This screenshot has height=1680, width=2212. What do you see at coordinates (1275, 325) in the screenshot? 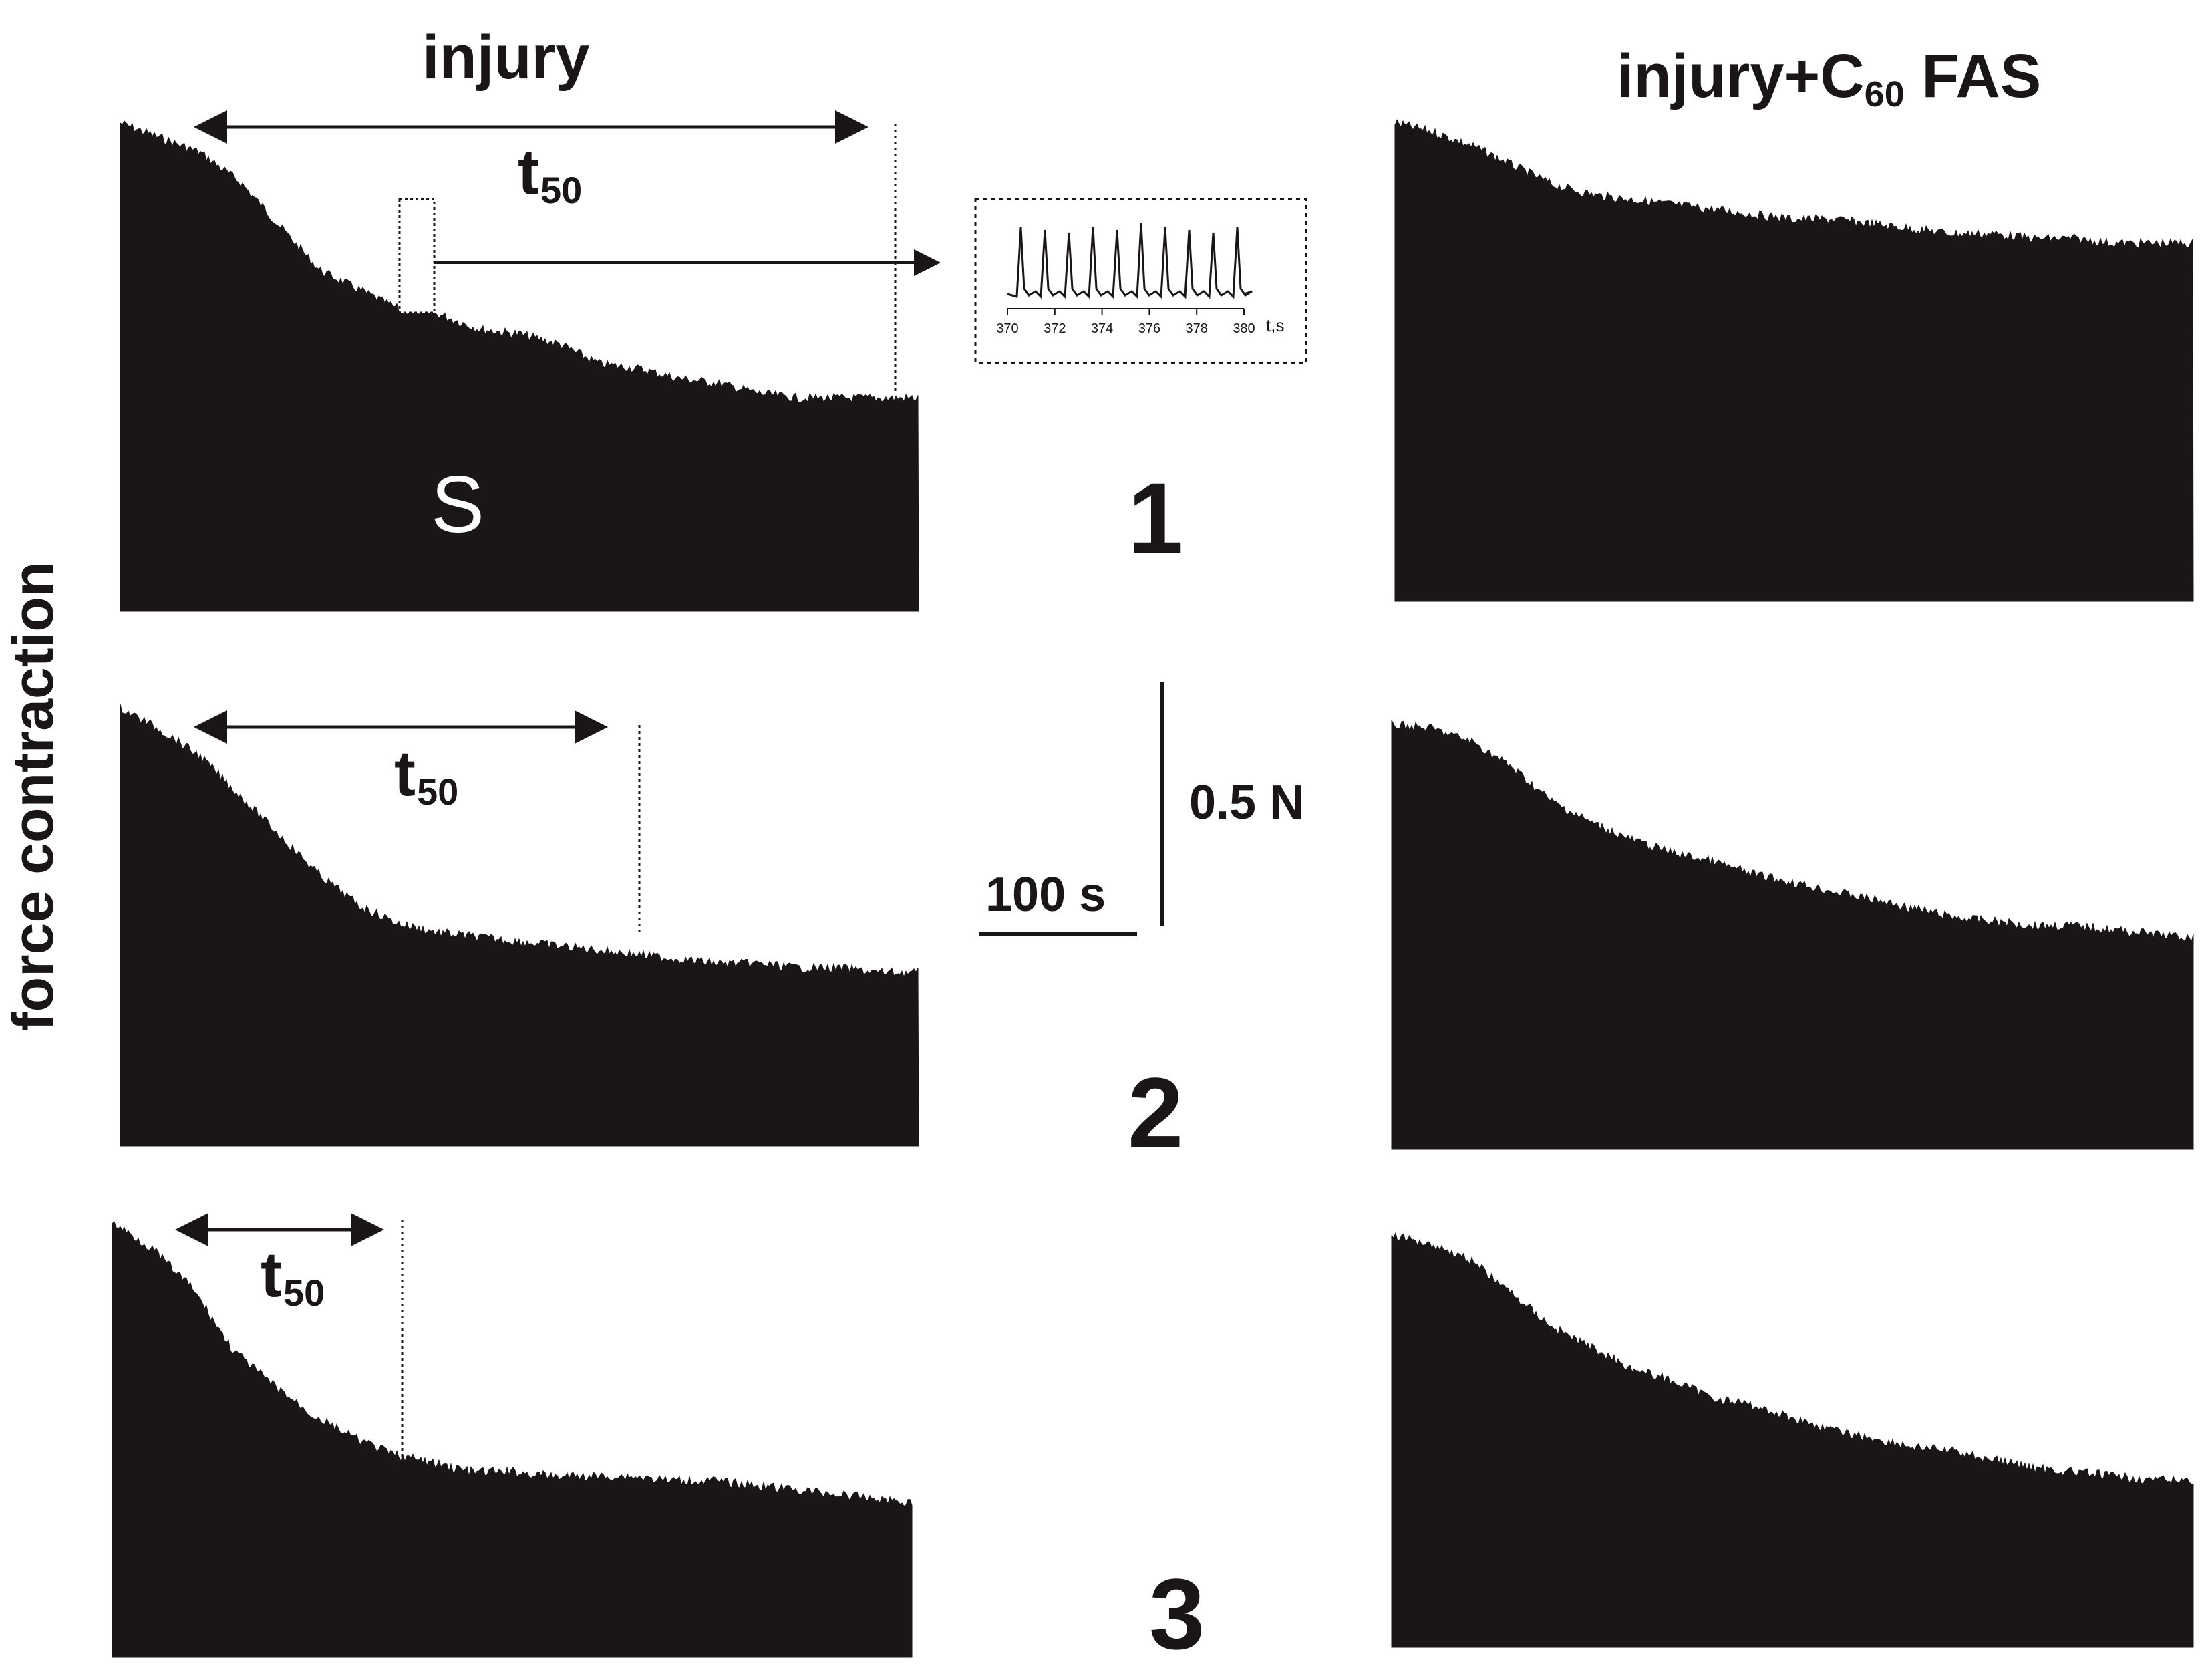
I see `inset-unit-label: t,s` at bounding box center [1275, 325].